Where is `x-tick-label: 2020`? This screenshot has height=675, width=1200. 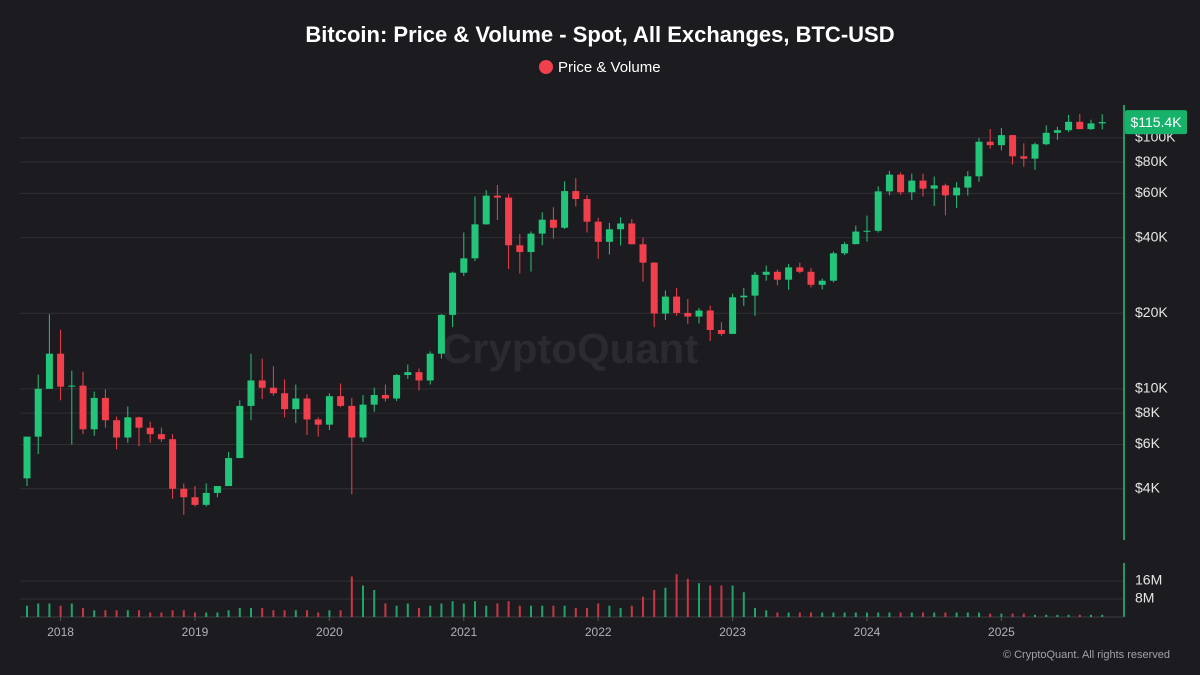 x-tick-label: 2020 is located at coordinates (329, 632).